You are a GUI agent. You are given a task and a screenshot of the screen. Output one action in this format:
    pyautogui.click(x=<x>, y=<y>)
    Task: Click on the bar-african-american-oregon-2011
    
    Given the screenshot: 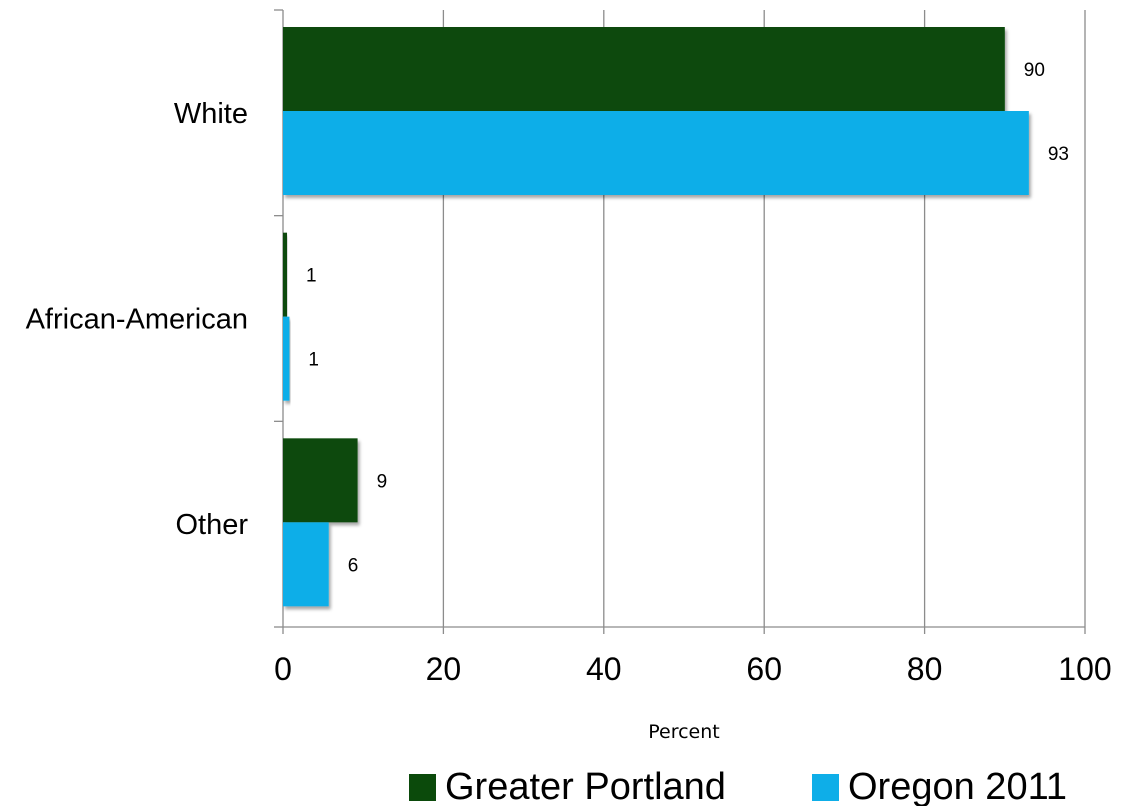 What is the action you would take?
    pyautogui.click(x=286, y=358)
    